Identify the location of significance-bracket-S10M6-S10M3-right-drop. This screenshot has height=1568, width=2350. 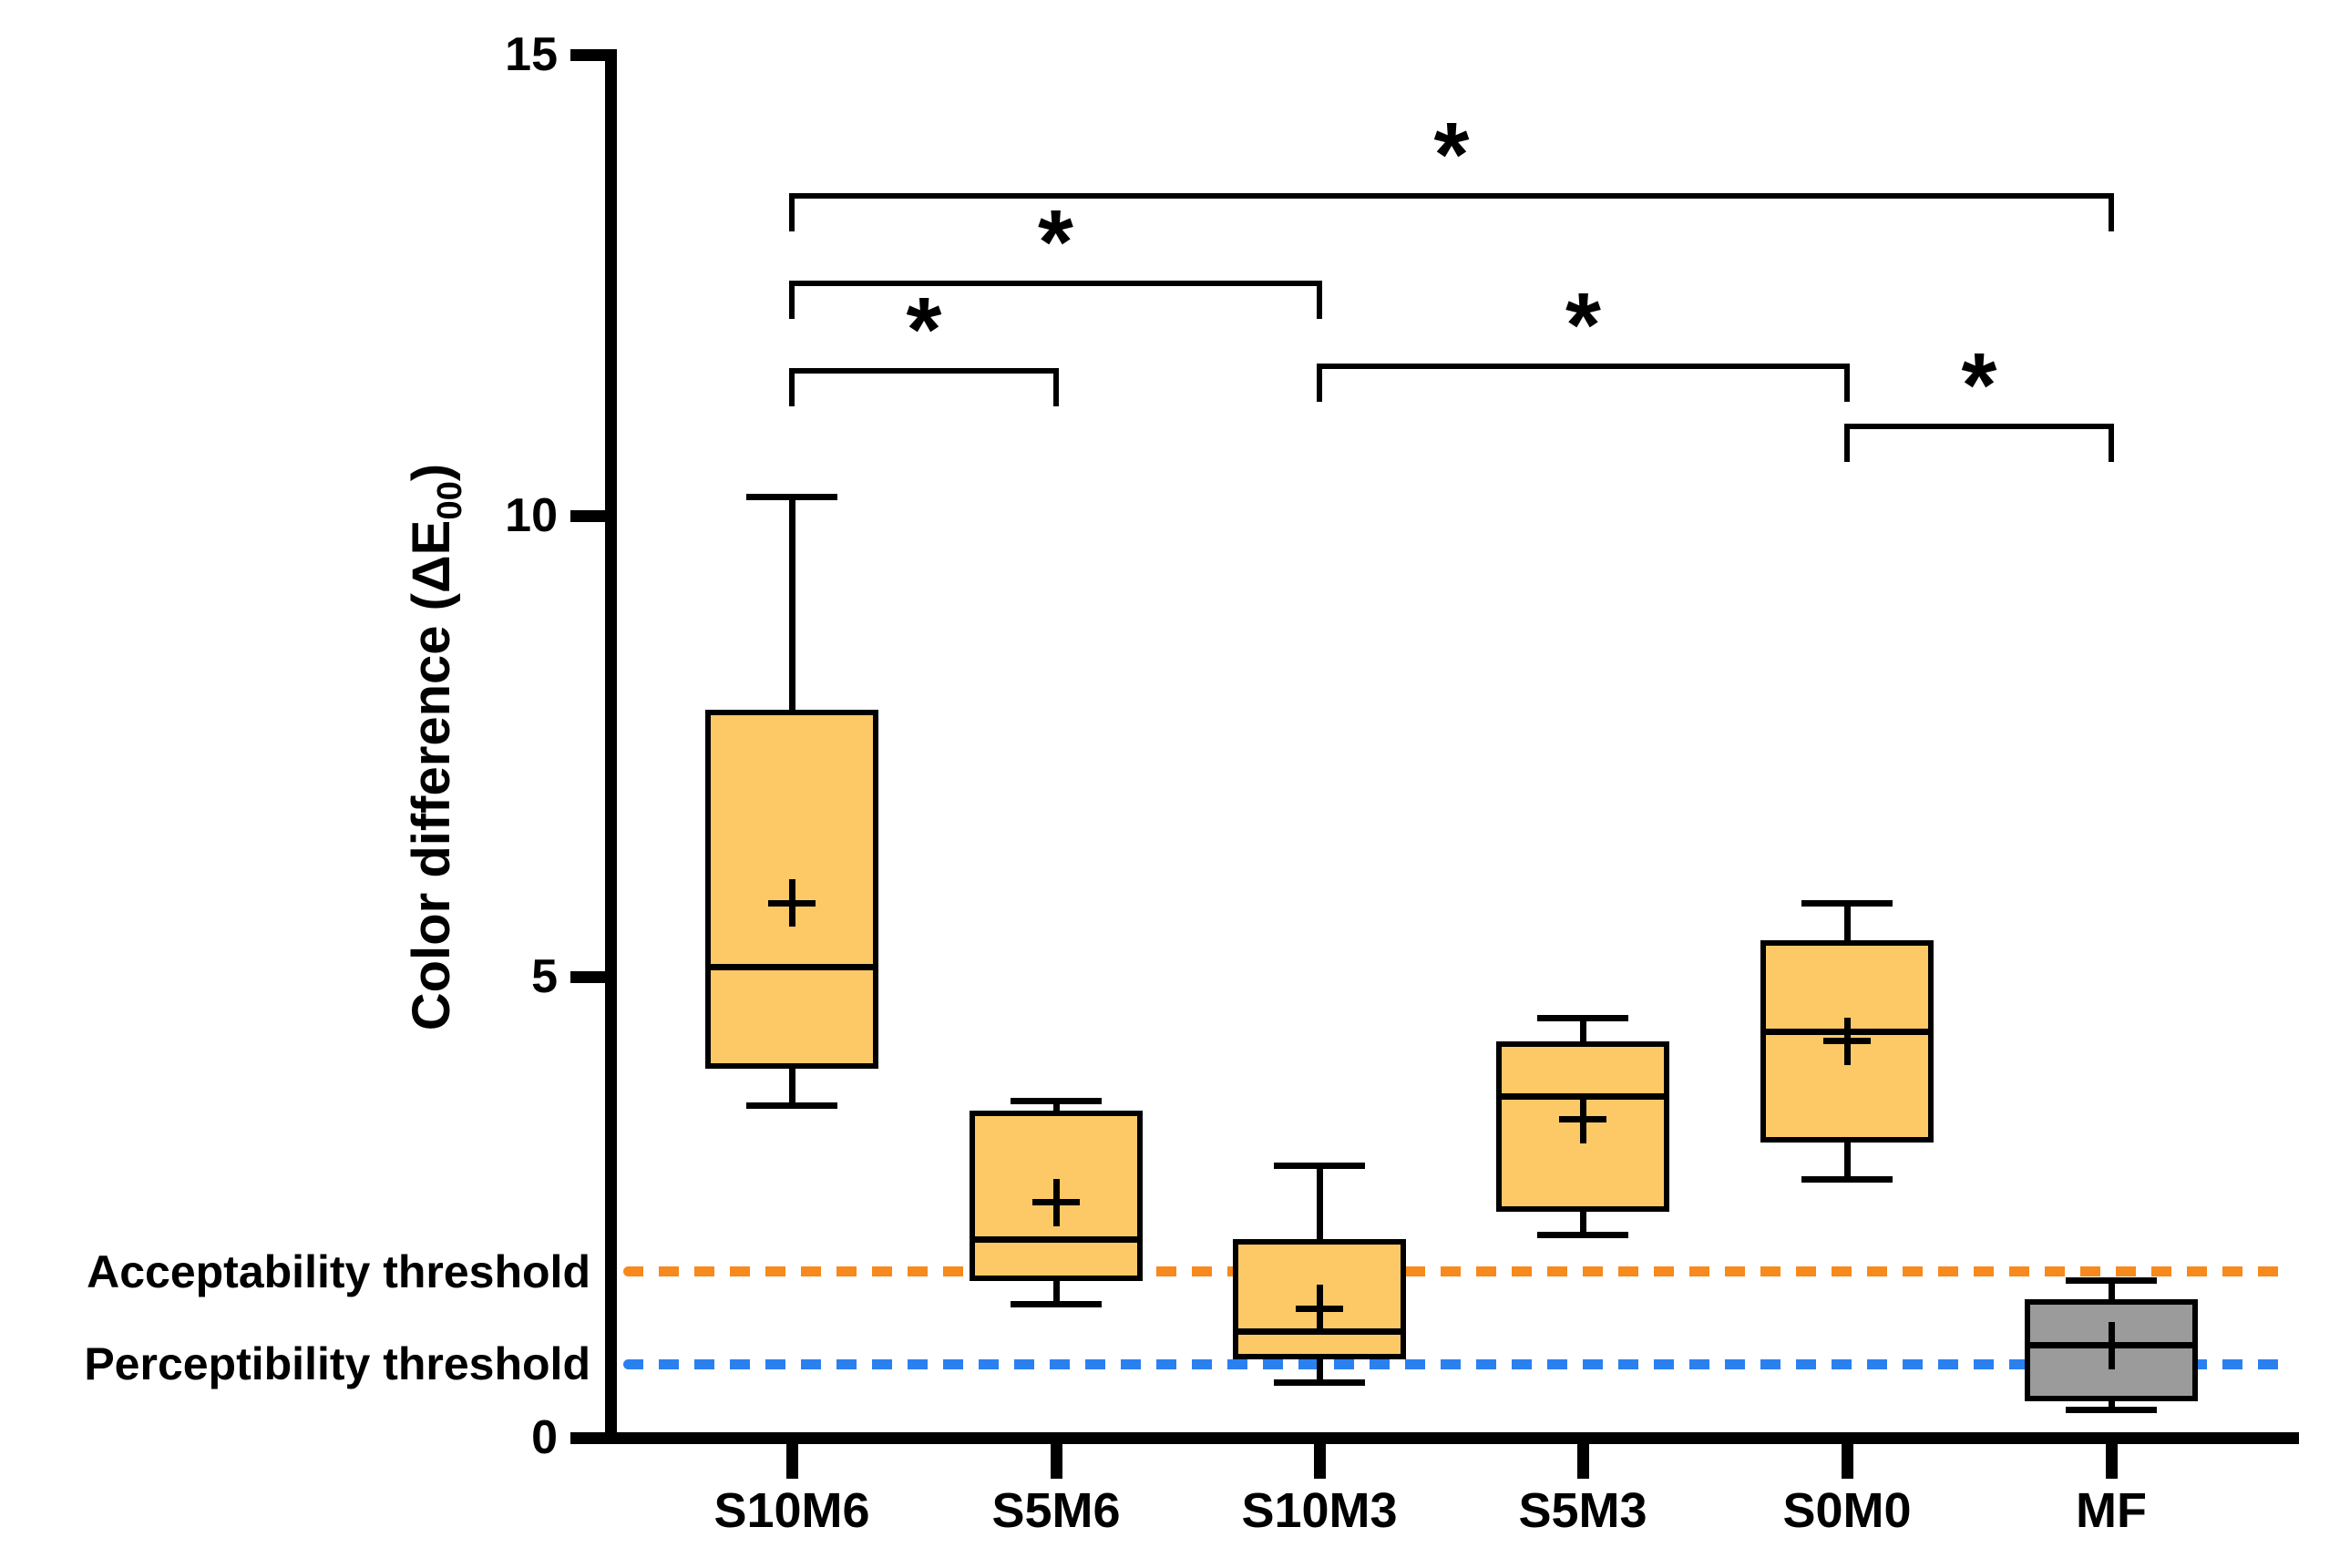
(1319, 299).